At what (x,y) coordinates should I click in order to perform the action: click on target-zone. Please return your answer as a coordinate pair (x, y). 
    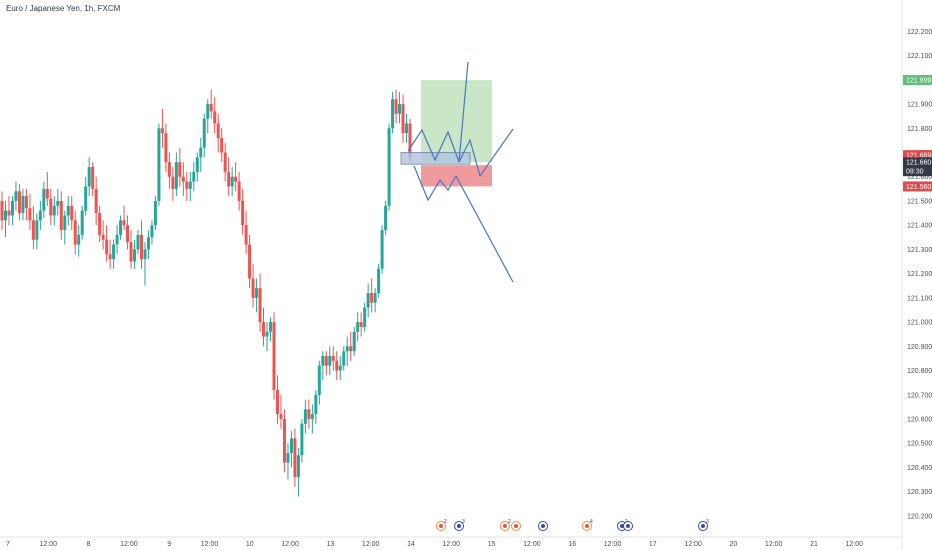
    Looking at the image, I should click on (456, 121).